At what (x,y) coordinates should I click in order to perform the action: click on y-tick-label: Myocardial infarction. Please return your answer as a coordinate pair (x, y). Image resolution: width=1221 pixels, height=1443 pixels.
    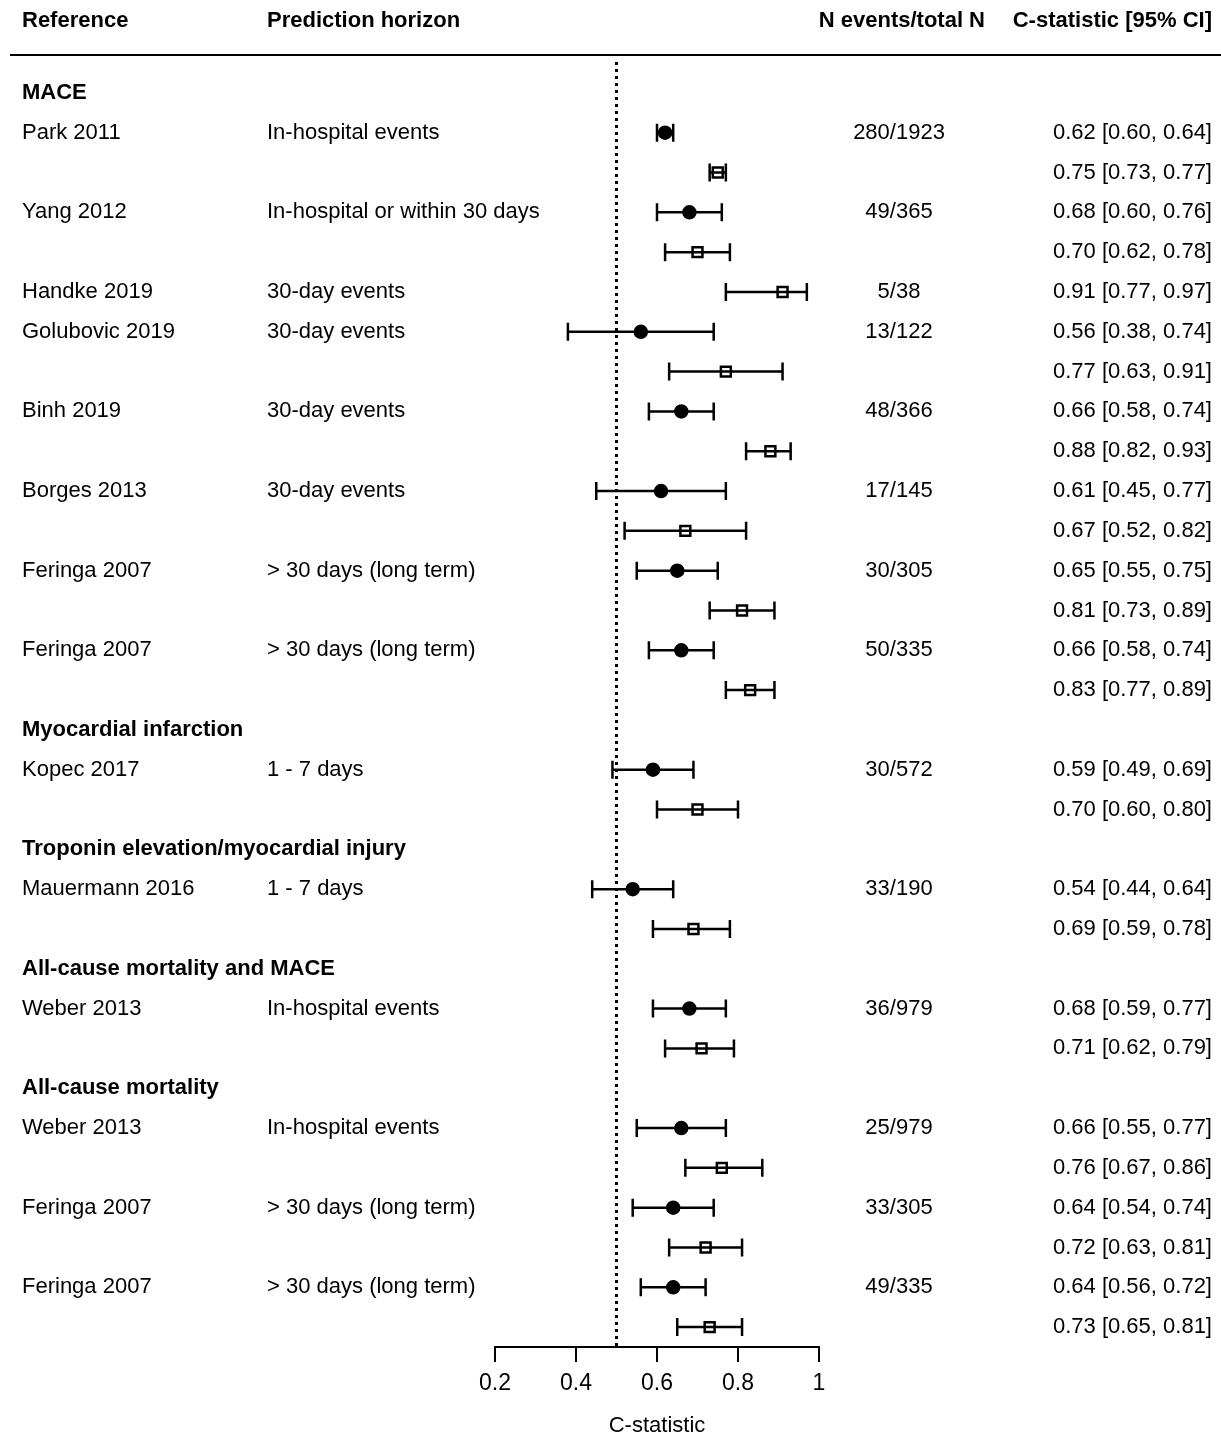
    Looking at the image, I should click on (133, 728).